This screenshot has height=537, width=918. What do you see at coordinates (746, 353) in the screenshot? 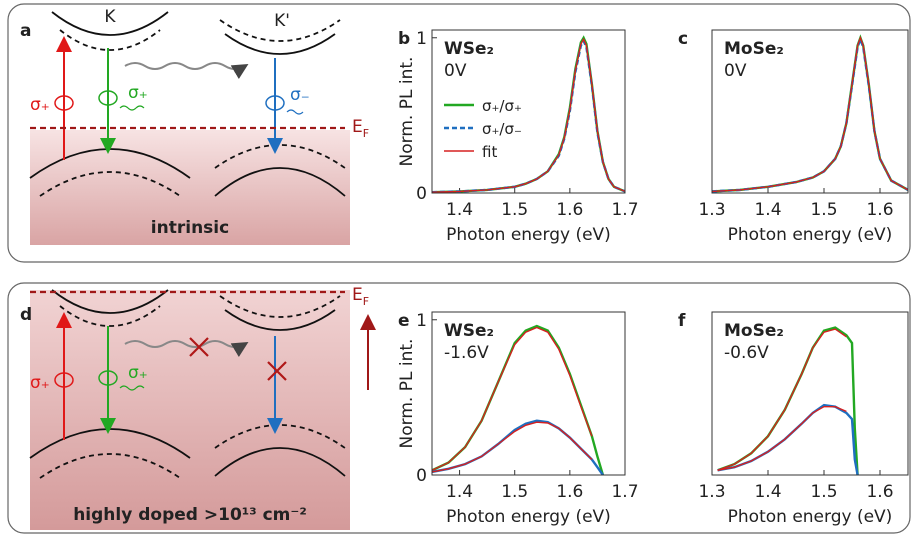
I see `voltage-label: -0.6V` at bounding box center [746, 353].